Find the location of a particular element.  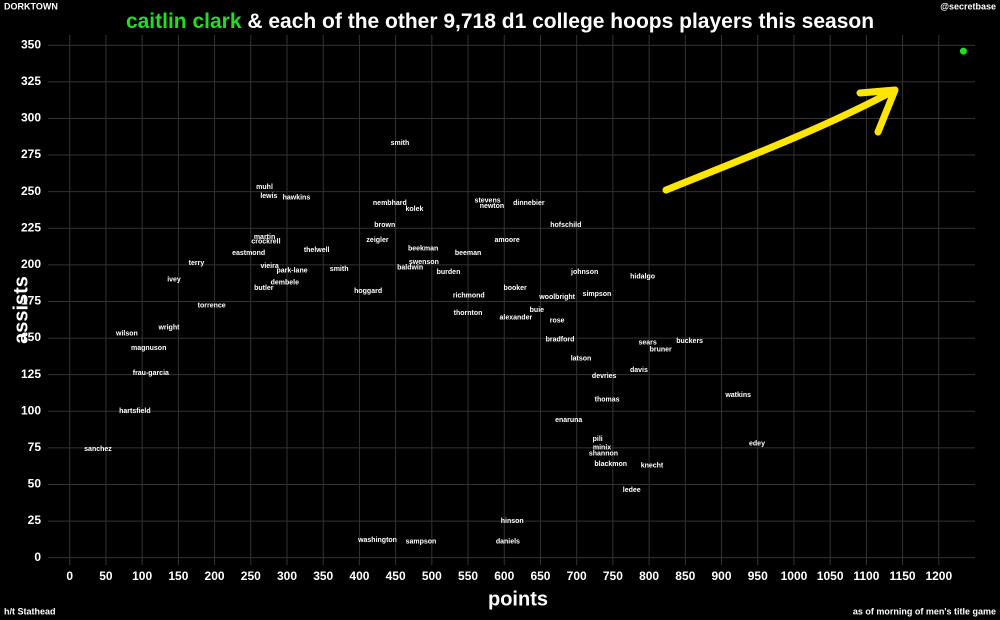

player-label: pili is located at coordinates (598, 439).